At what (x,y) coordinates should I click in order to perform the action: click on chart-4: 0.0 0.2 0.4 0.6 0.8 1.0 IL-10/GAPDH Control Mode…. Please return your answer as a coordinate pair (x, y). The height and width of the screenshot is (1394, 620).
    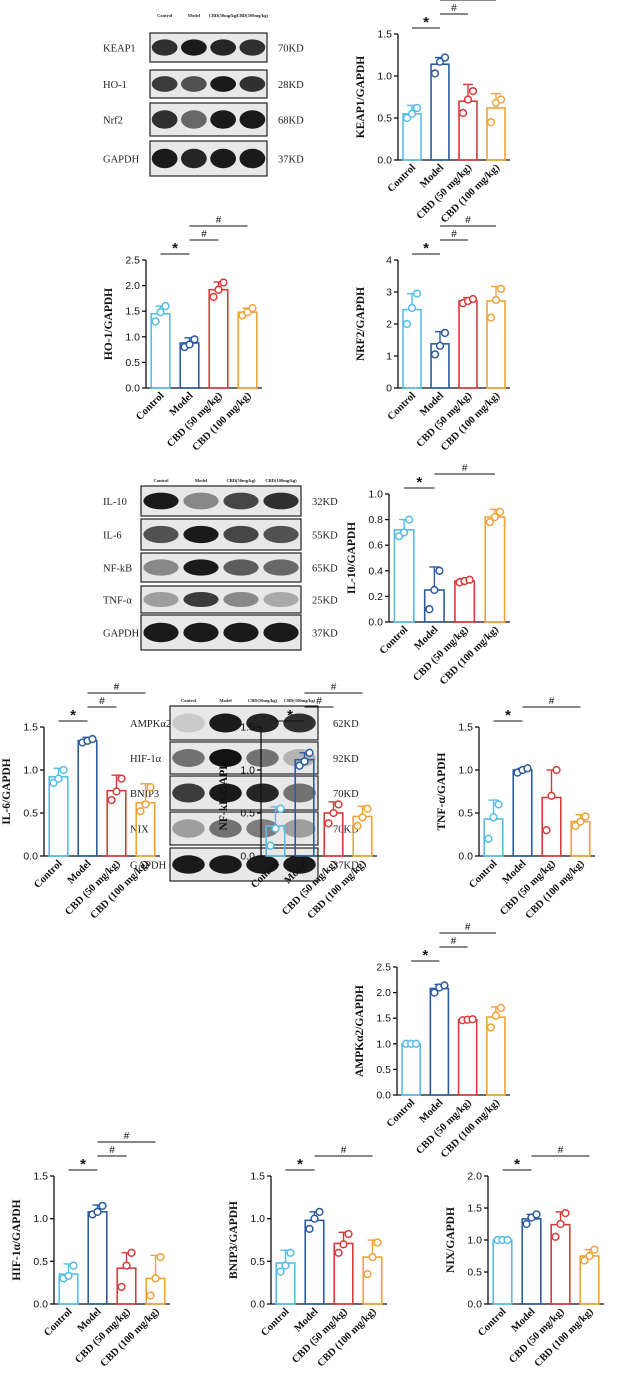
    Looking at the image, I should click on (428, 575).